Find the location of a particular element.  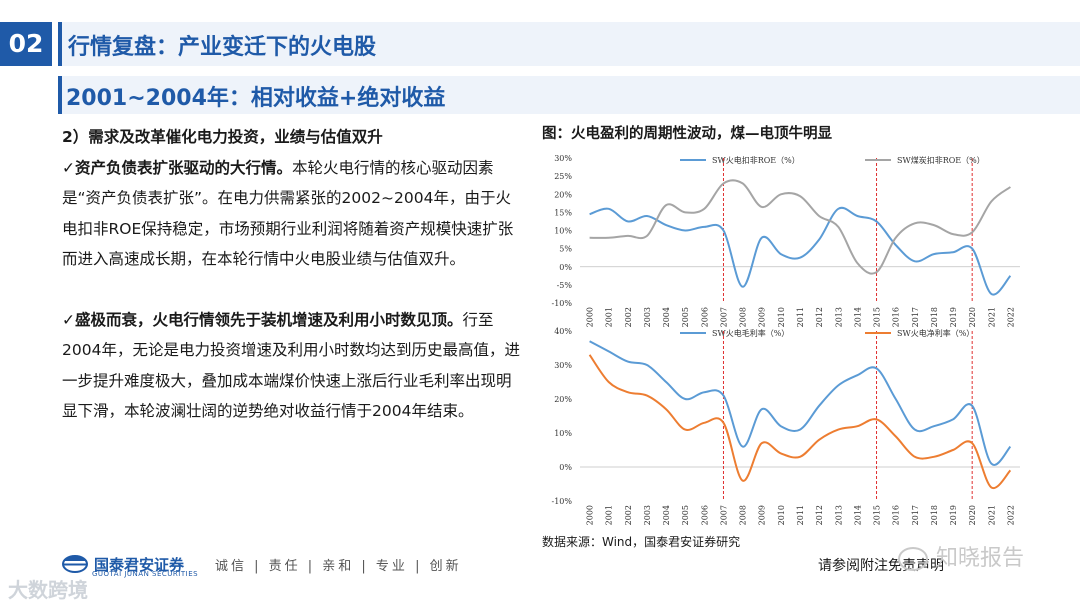

company-logo: 国泰君安证券 is located at coordinates (123, 564).